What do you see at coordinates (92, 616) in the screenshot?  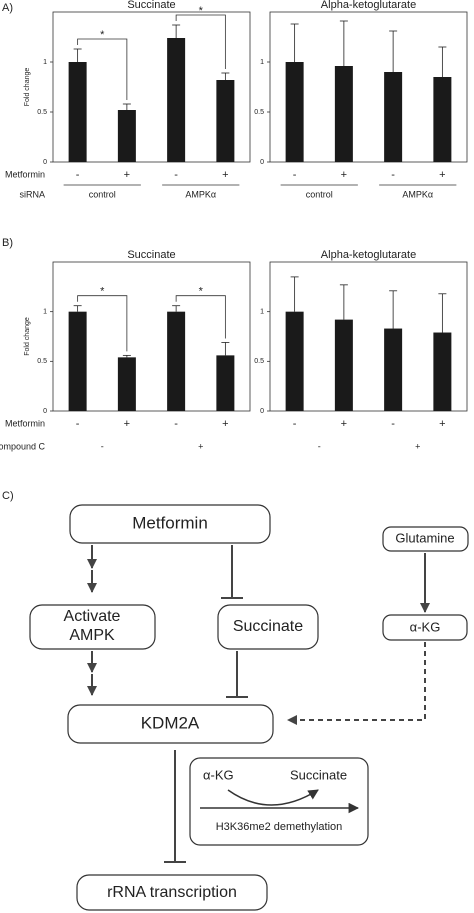 I see `node-label: Activate` at bounding box center [92, 616].